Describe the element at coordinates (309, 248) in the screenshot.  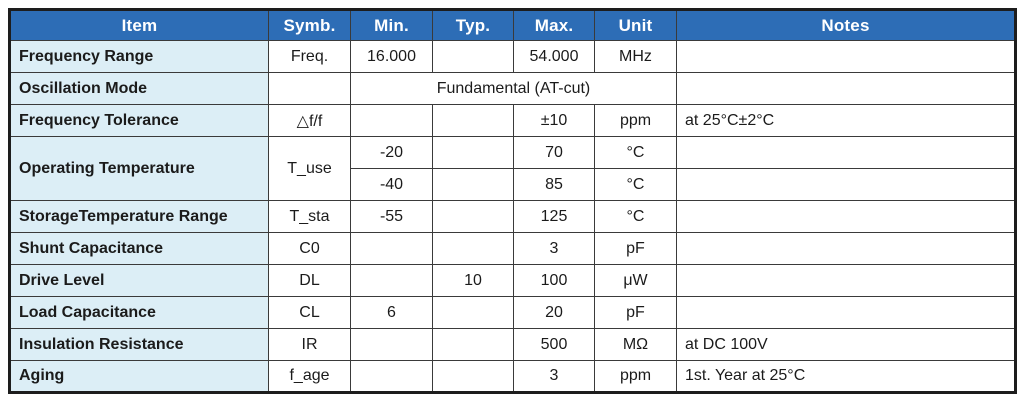
I see `symb-value: C0` at that location.